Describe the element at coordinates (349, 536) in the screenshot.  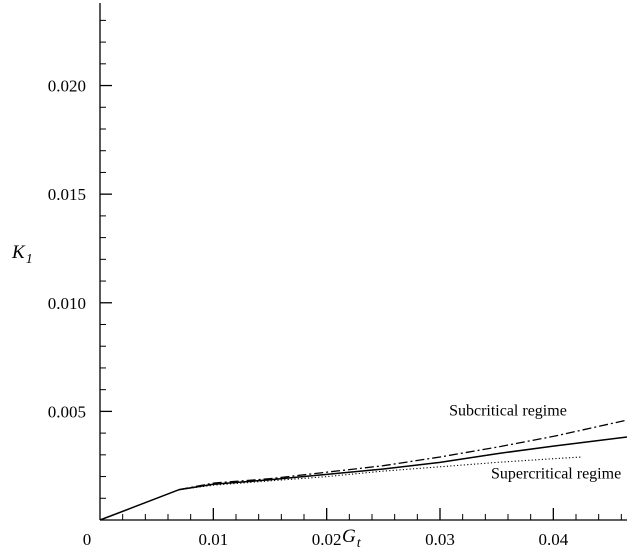
I see `x-axis-title-main: G` at that location.